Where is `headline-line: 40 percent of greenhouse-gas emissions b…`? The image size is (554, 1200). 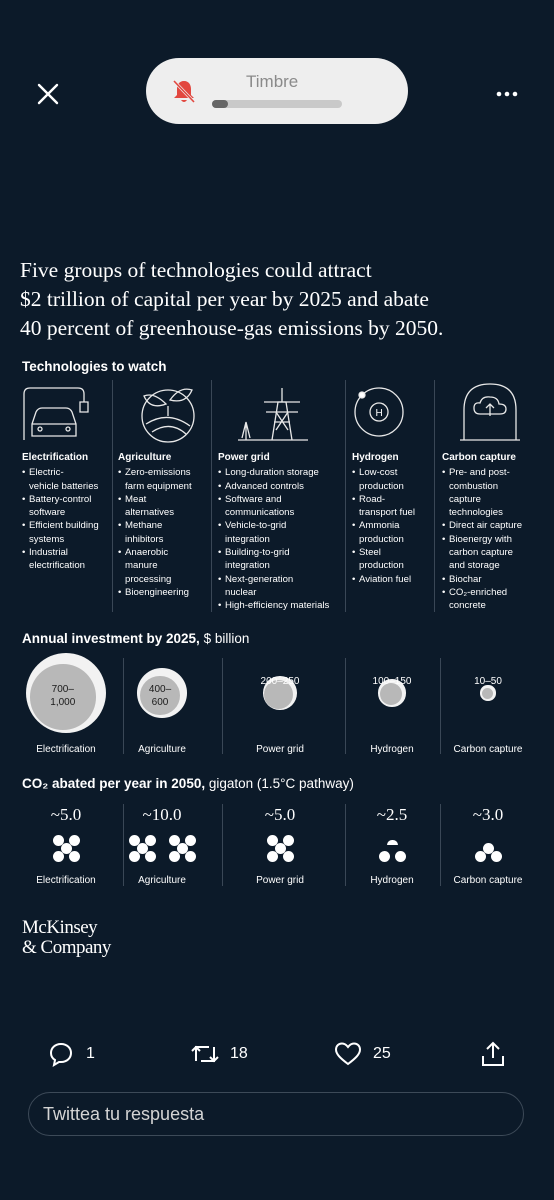
headline-line: 40 percent of greenhouse-gas emissions b… is located at coordinates (232, 328).